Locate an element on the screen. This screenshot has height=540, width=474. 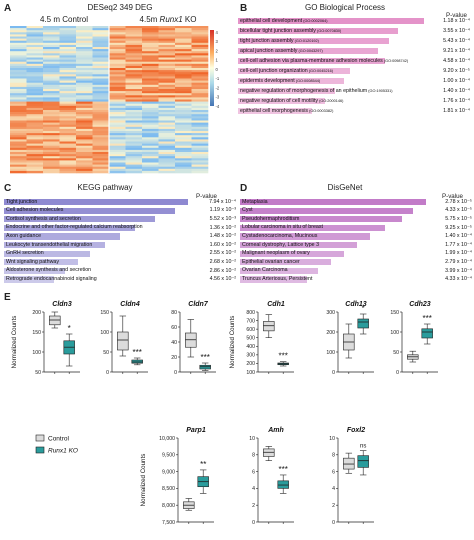
enrichment-pvalue: 3.99 x 10⁻⁴ is located at coordinates (458, 270).